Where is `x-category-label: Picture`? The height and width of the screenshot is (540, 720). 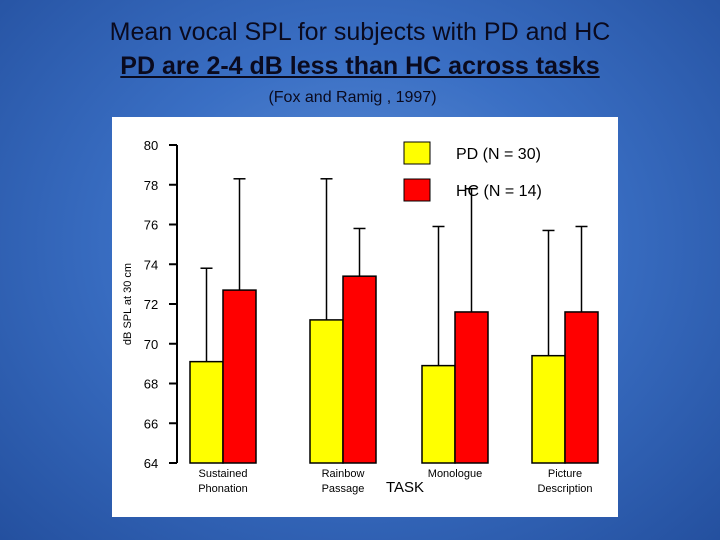
x-category-label: Picture is located at coordinates (565, 474).